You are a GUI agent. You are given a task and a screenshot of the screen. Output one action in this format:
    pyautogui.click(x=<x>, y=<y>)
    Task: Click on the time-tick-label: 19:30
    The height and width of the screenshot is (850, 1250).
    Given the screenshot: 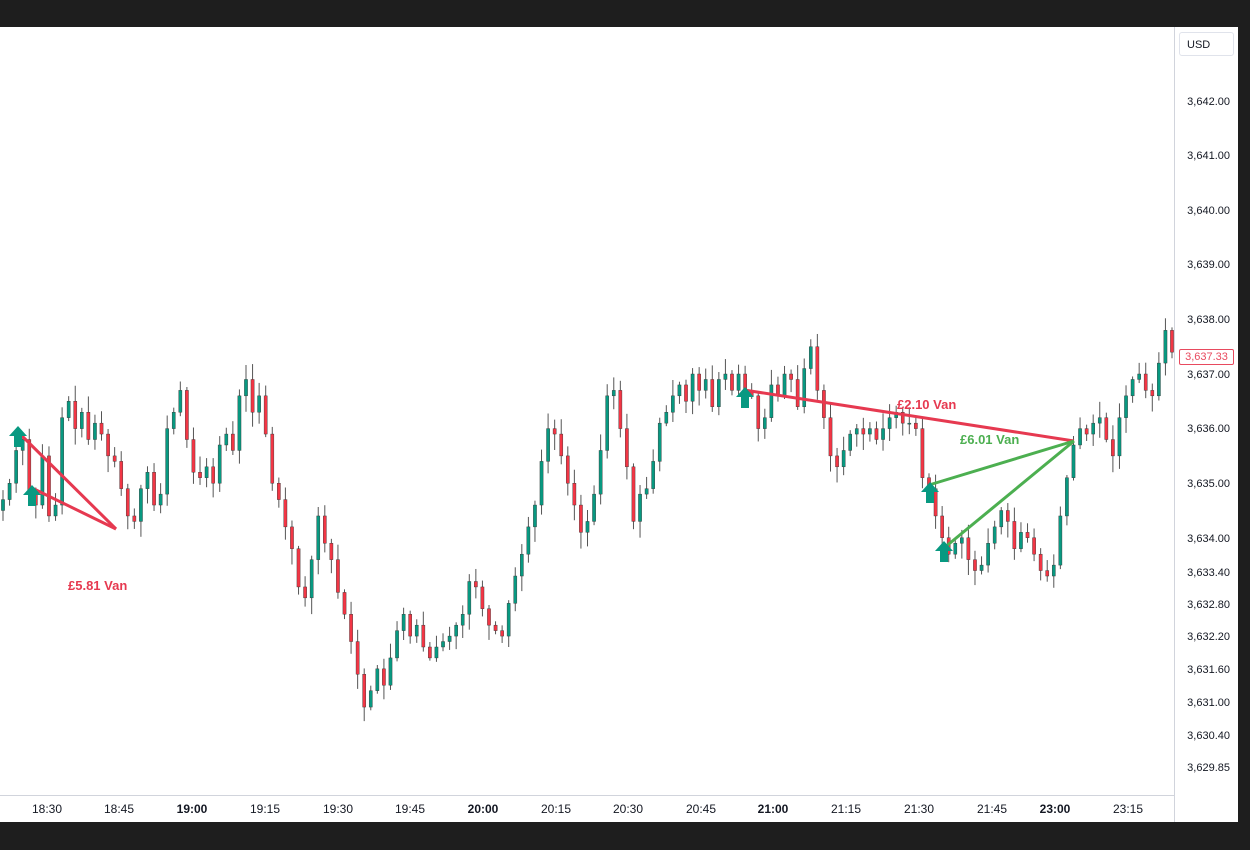 What is the action you would take?
    pyautogui.click(x=338, y=809)
    